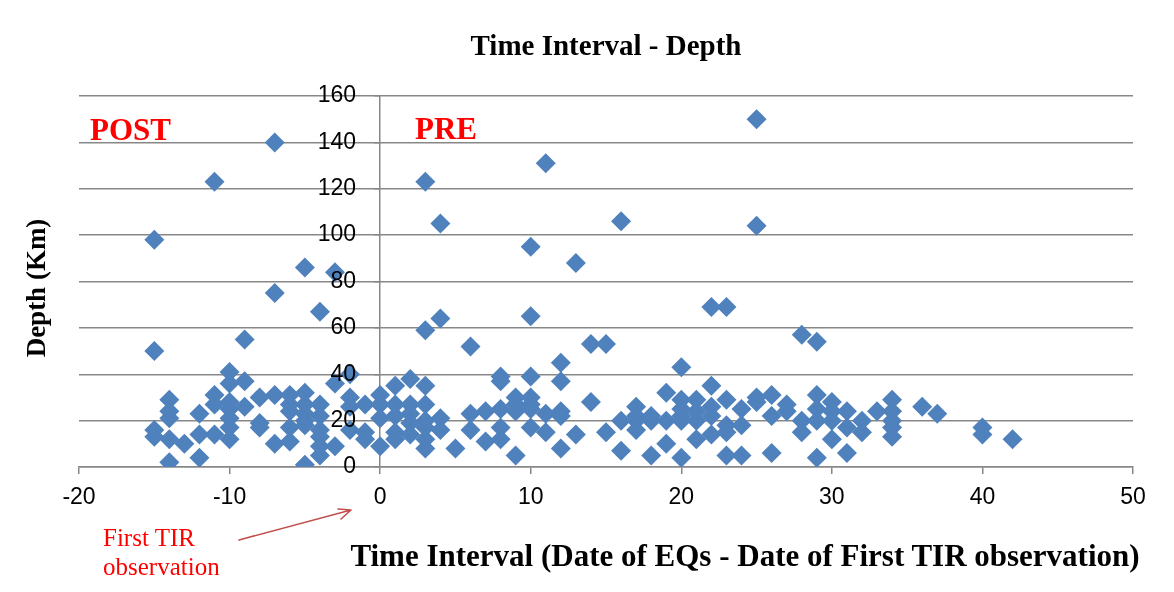  What do you see at coordinates (343, 279) in the screenshot?
I see `y-tick-label: 80` at bounding box center [343, 279].